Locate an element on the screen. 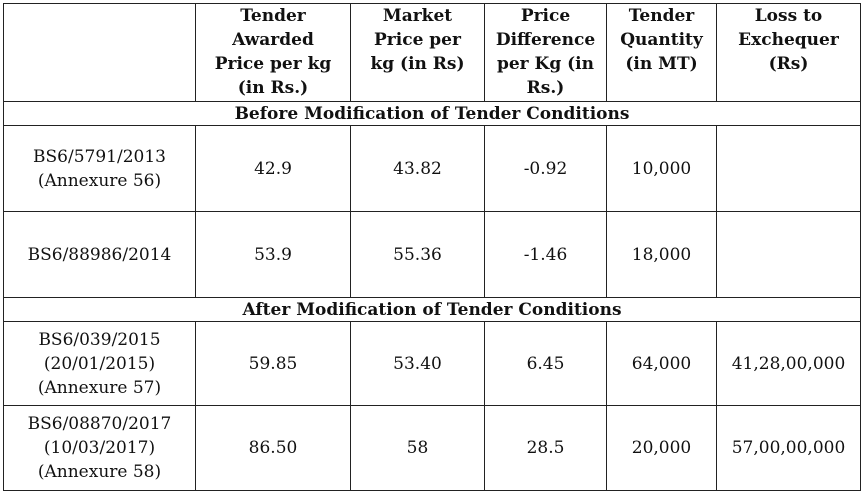 This screenshot has width=863, height=504. value-cell: -0.92 is located at coordinates (545, 168).